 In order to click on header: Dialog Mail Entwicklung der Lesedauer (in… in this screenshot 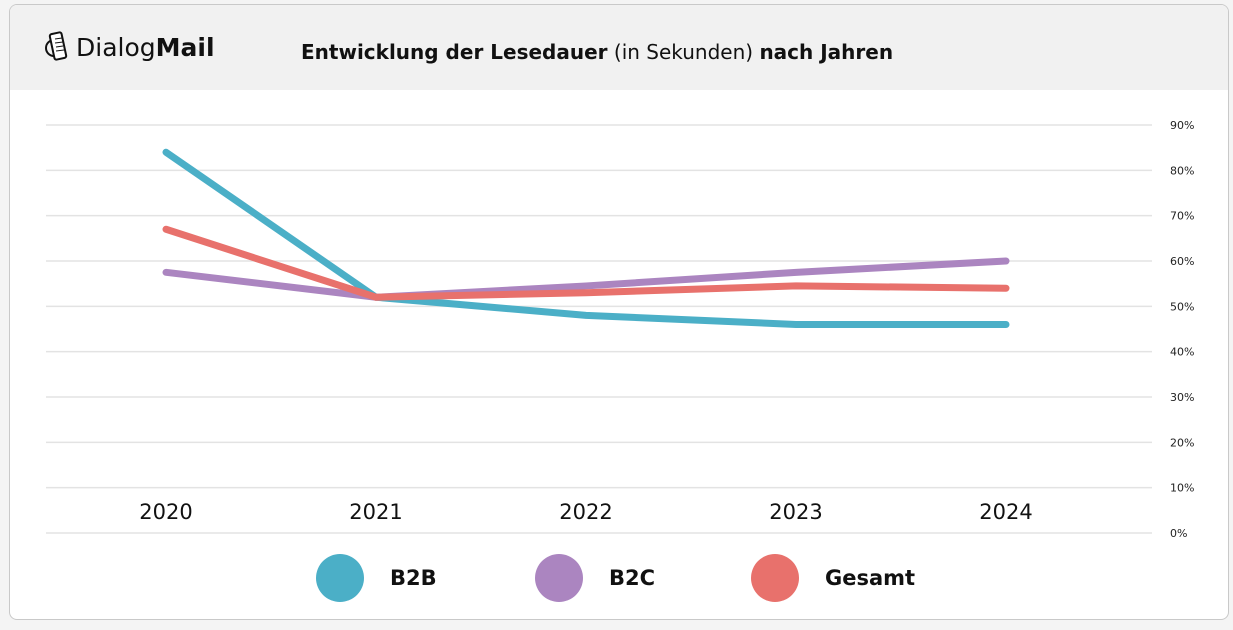, I will do `click(619, 47)`.